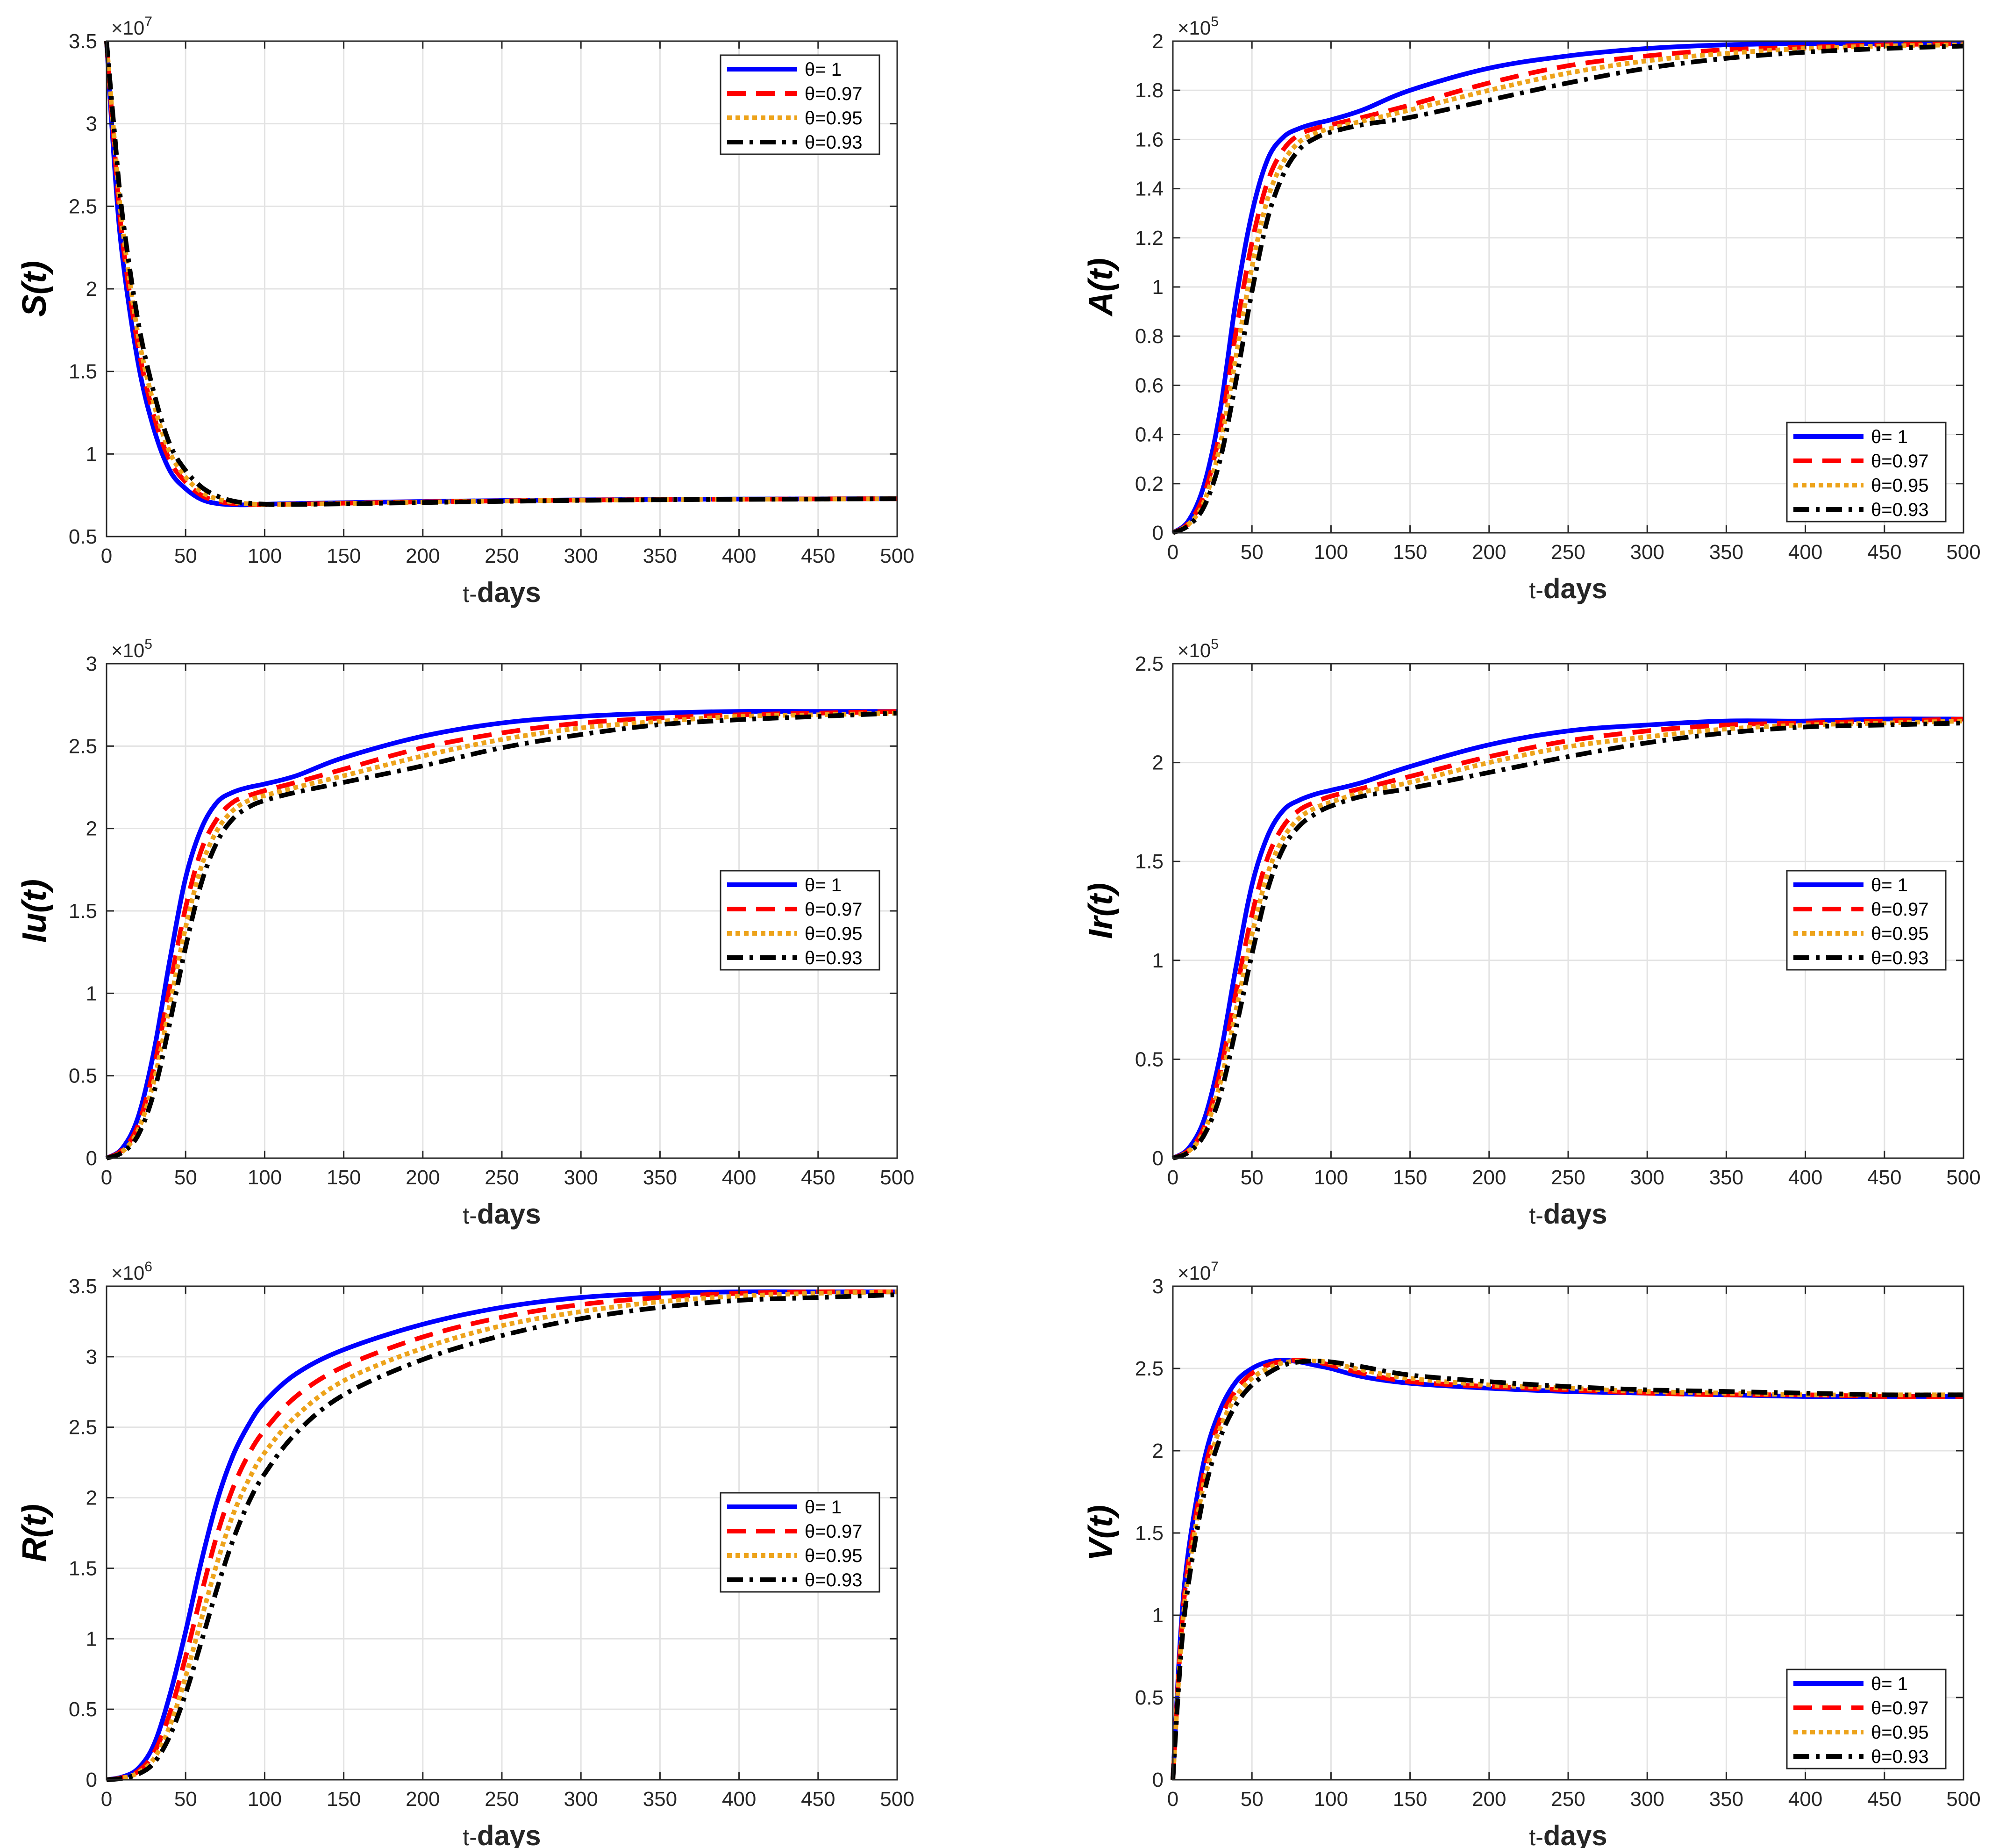  What do you see at coordinates (1150, 663) in the screenshot?
I see `y-tick-label: 2.5` at bounding box center [1150, 663].